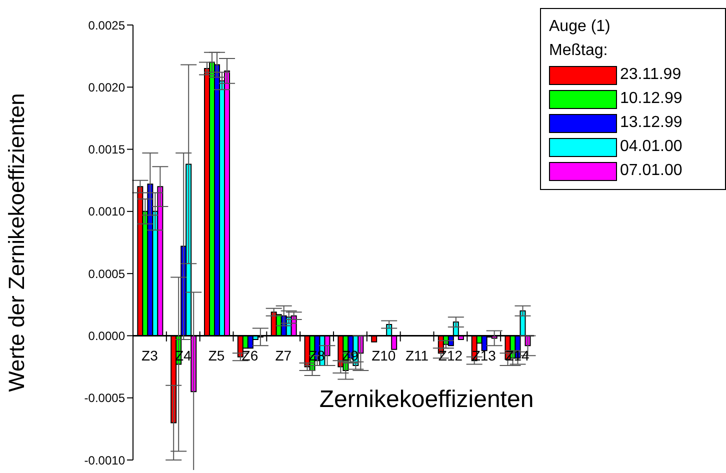  I want to click on legend-label: 10.12.99, so click(651, 99).